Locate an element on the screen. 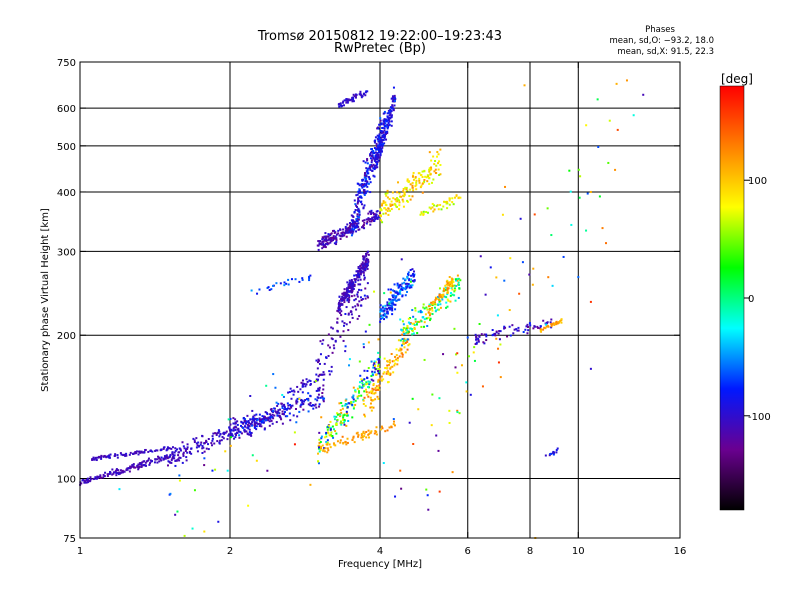  trace-20-point is located at coordinates (498, 333).